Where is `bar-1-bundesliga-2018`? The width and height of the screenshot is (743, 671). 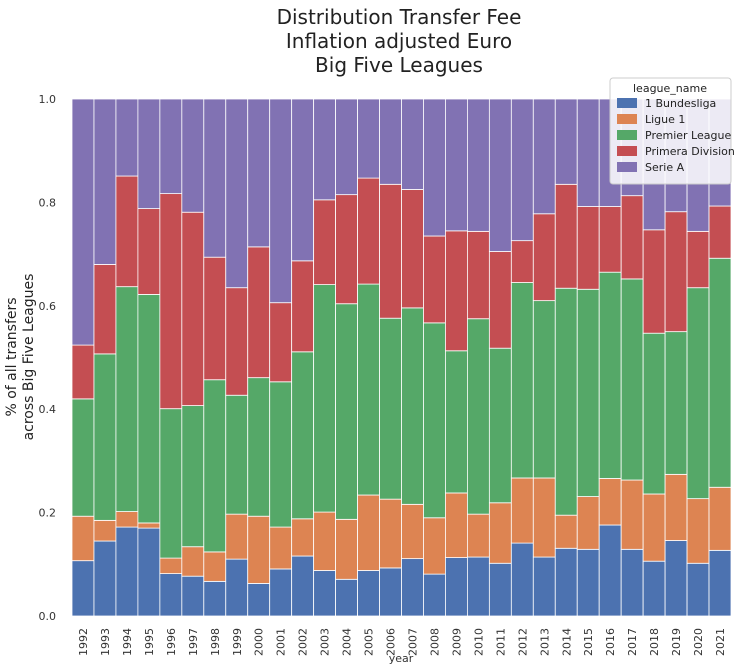
bar-1-bundesliga-2018 is located at coordinates (654, 588).